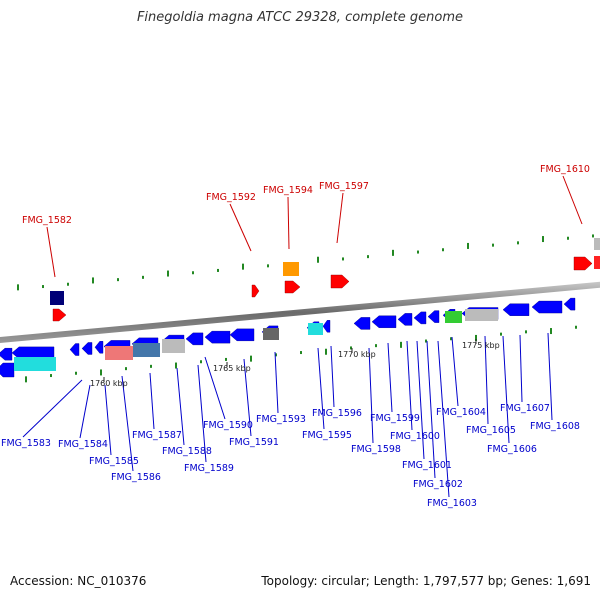  Describe the element at coordinates (114, 461) in the screenshot. I see `gene-label-reverse: FMG_1585` at that location.